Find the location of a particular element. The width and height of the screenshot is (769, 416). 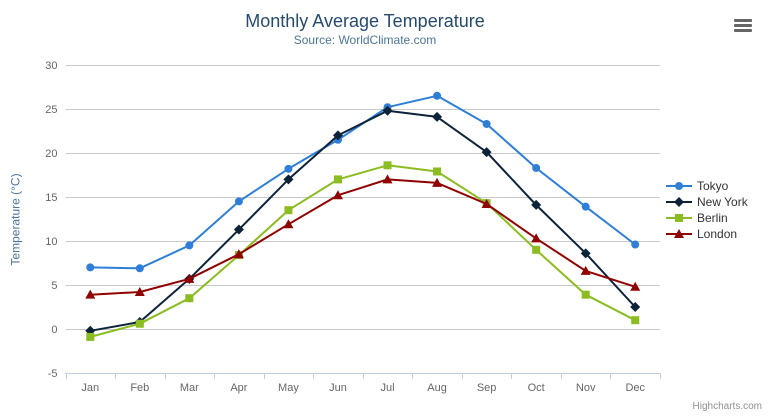

y-axis-tick-label: 10 is located at coordinates (51, 242).